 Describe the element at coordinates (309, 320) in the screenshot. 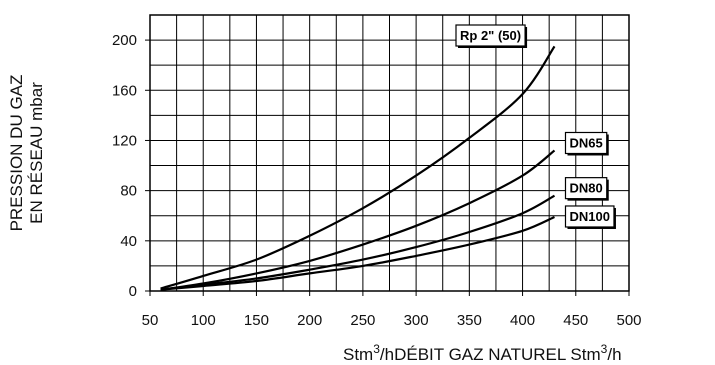

I see `x-tick-label: 200` at that location.